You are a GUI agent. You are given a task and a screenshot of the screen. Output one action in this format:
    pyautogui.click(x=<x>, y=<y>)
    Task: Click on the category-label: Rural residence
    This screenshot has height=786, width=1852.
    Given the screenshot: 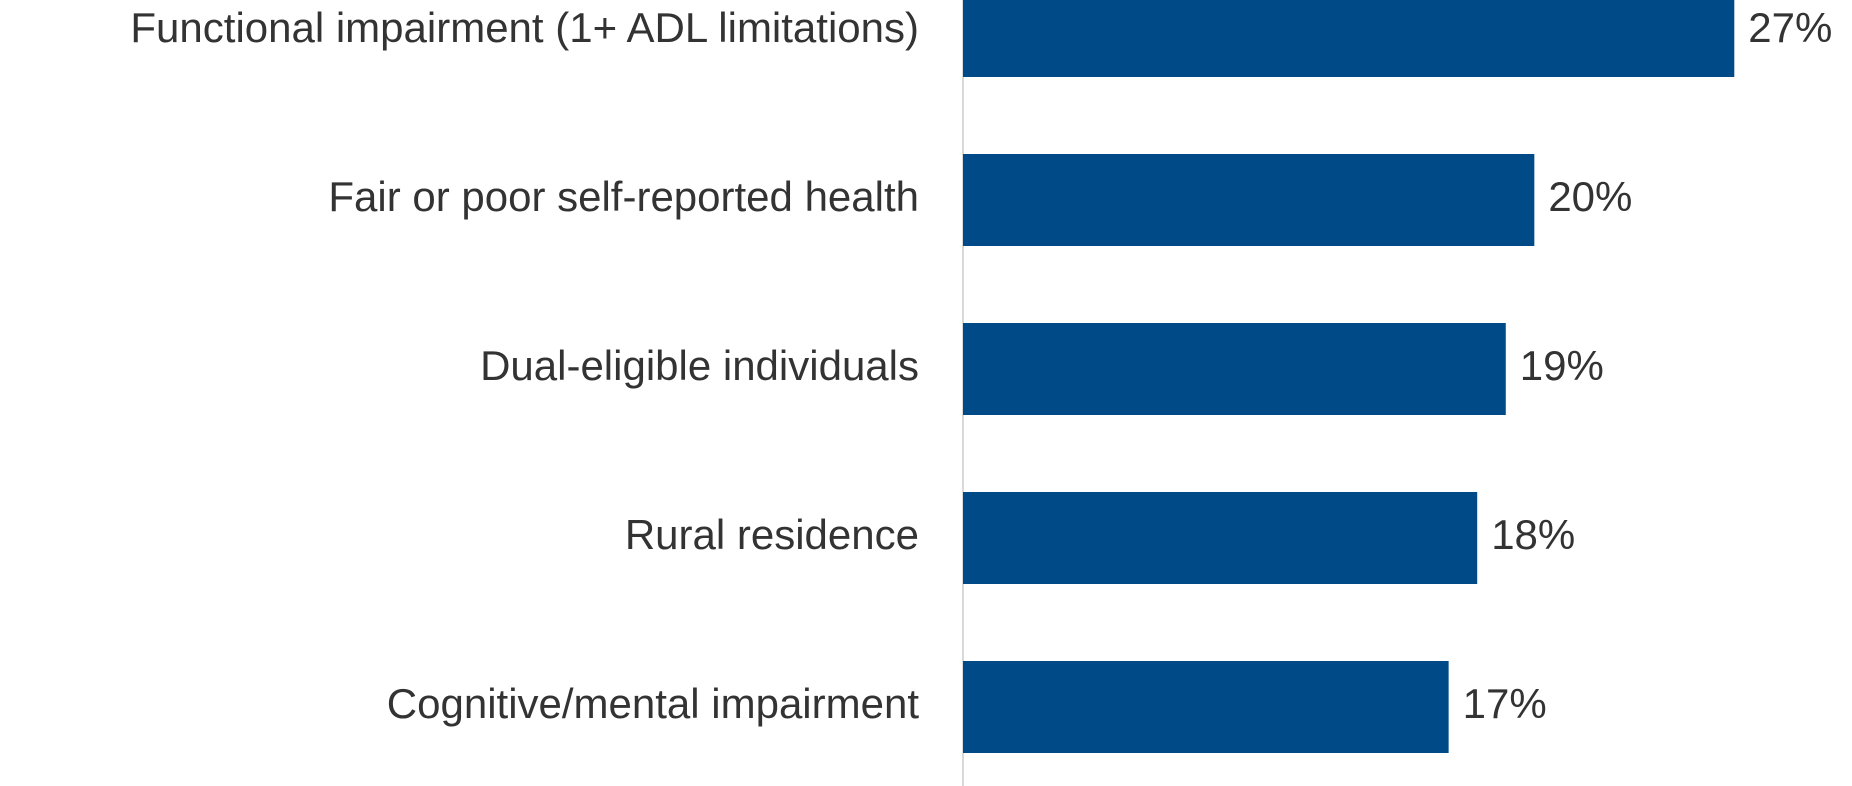 What is the action you would take?
    pyautogui.click(x=772, y=534)
    